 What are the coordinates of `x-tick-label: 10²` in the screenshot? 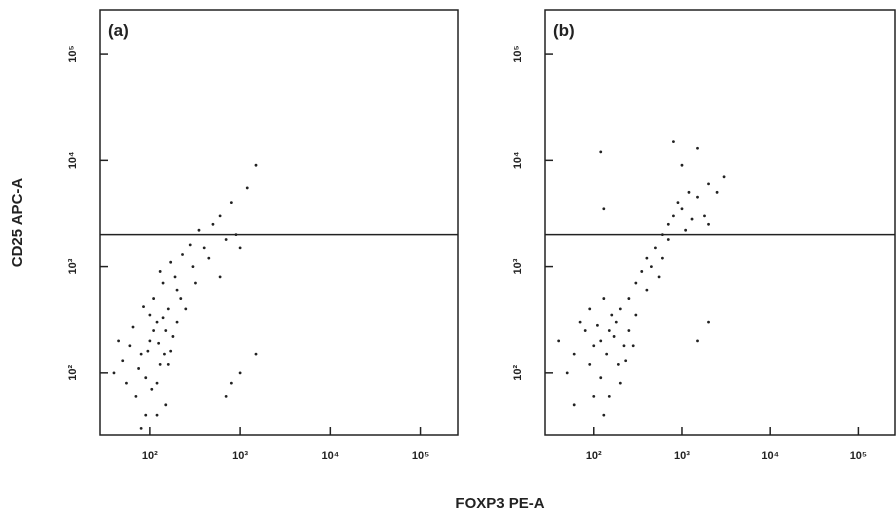 It's located at (150, 456).